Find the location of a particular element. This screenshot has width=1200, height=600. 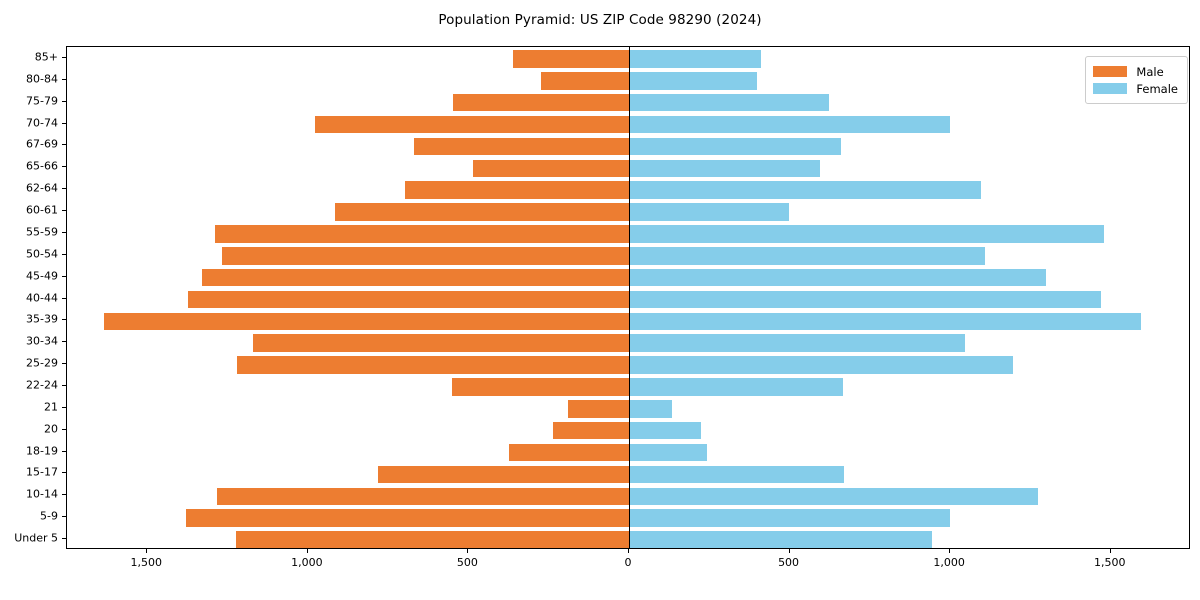

y-tick-label: 22-24 is located at coordinates (42, 385).